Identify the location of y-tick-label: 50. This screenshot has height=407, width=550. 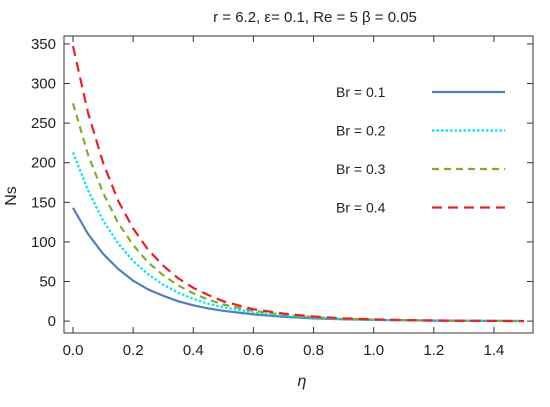
(47, 282).